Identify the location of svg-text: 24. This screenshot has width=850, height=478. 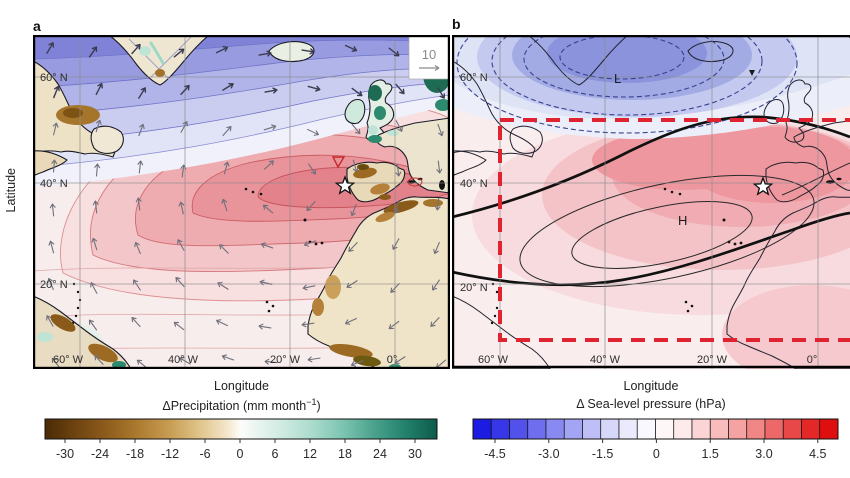
(380, 454).